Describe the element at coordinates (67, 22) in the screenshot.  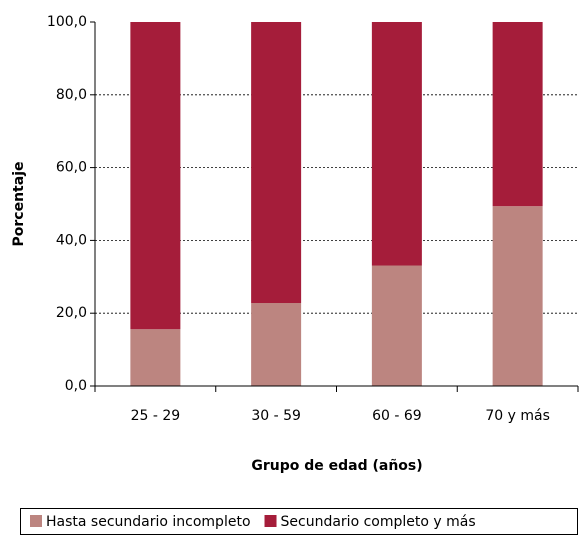
I see `y-tick-label: 100,0` at that location.